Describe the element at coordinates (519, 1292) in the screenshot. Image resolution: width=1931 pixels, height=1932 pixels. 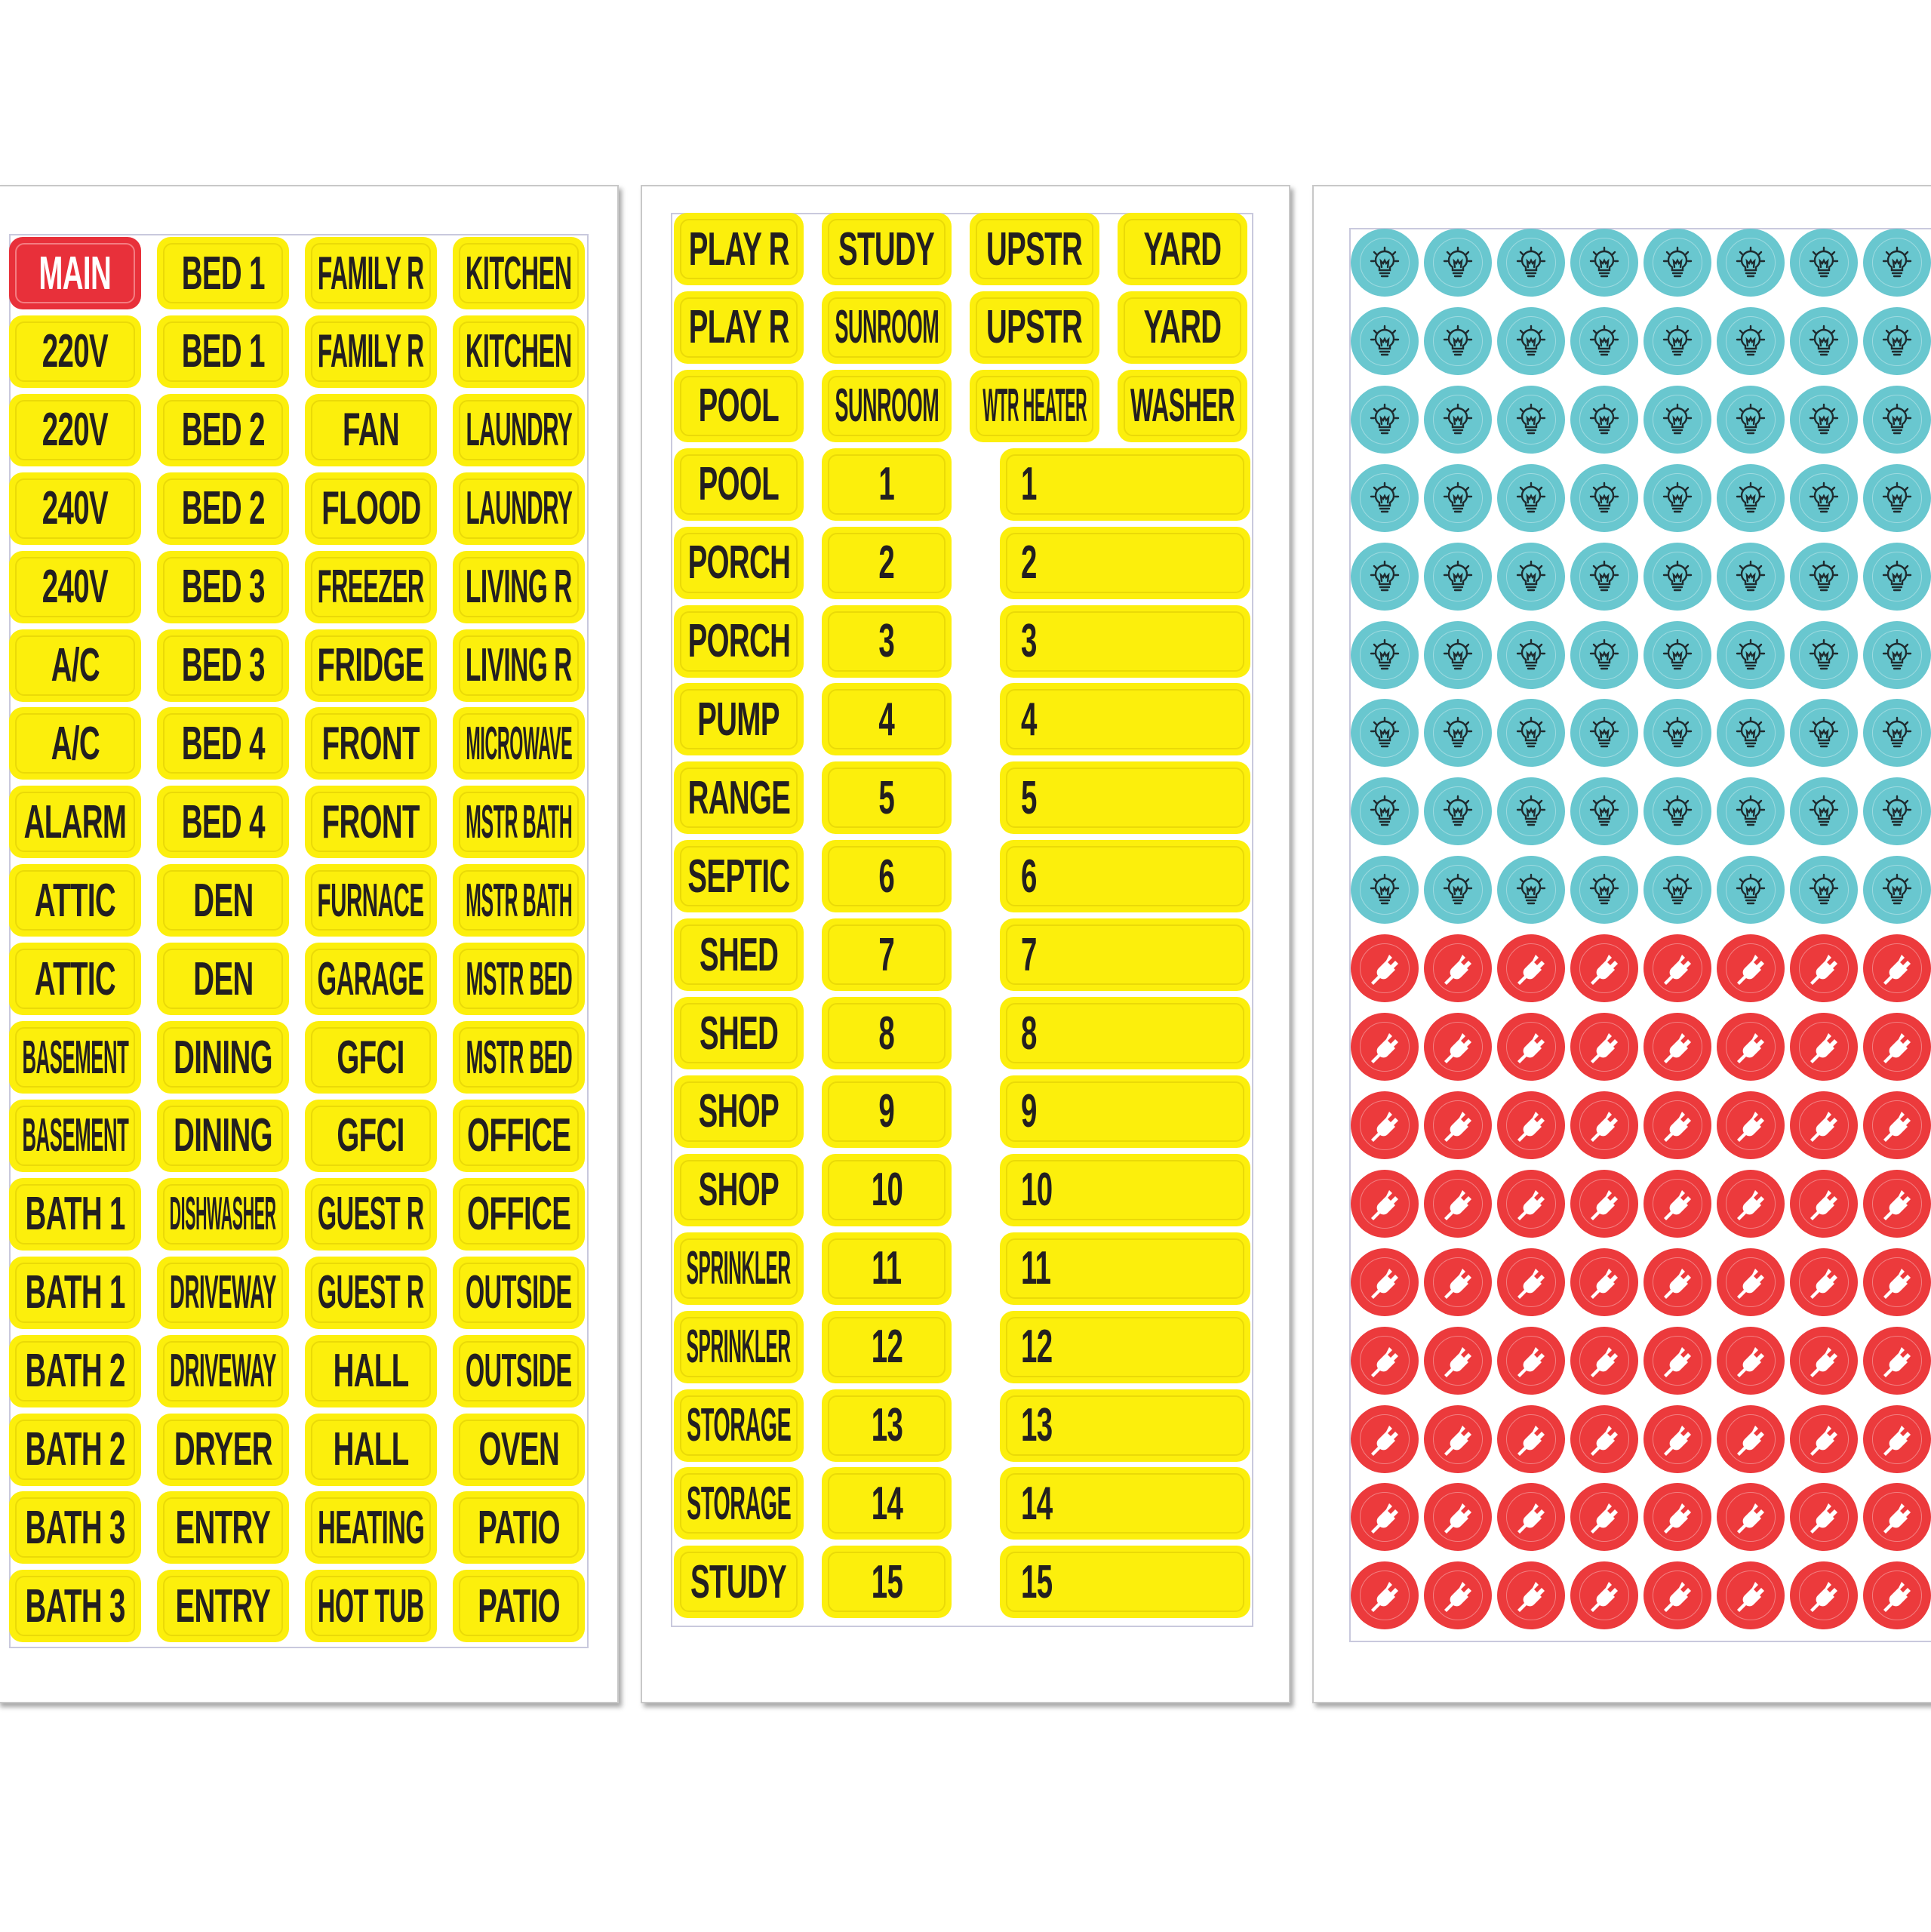
I see `label-text: OUTSIDE` at that location.